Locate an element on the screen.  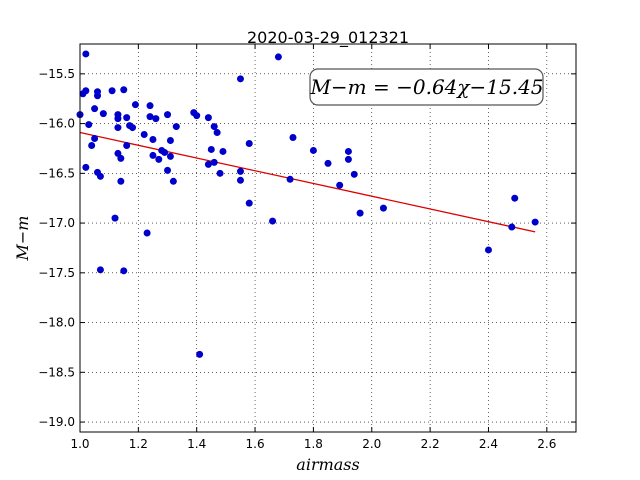
x-axis-label: airmass is located at coordinates (327, 464).